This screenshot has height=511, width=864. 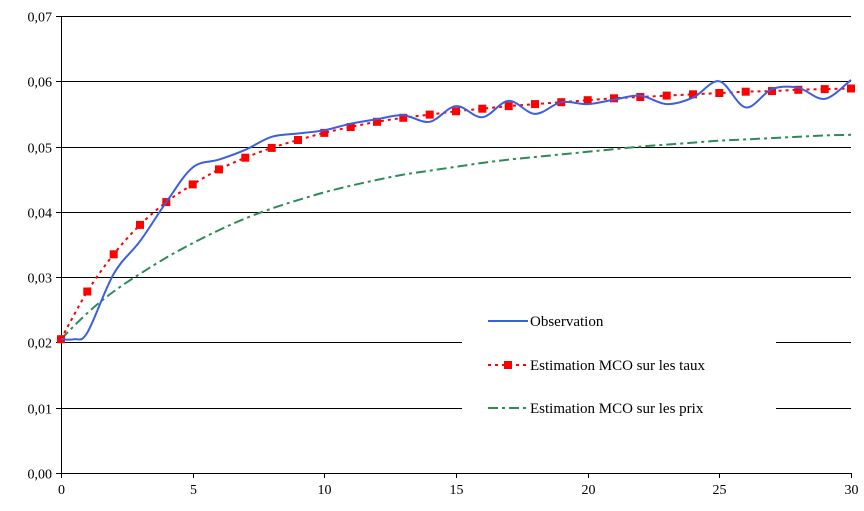 I want to click on x-tick-label: 0, so click(x=61, y=490).